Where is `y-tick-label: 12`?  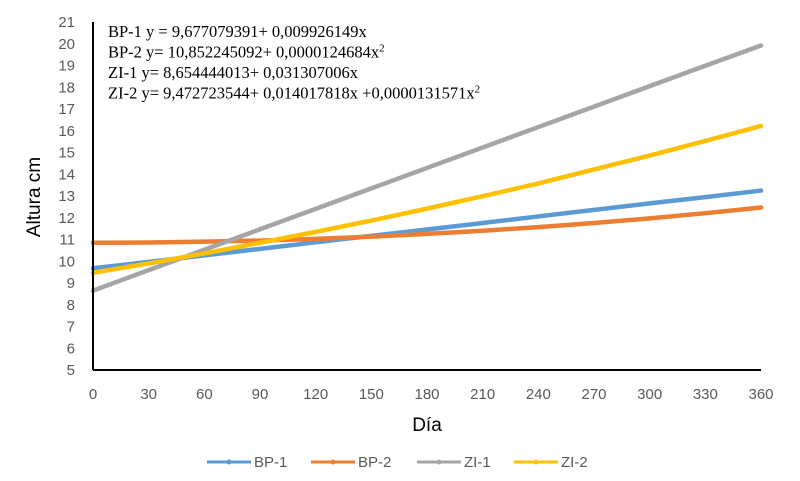 y-tick-label: 12 is located at coordinates (66, 218).